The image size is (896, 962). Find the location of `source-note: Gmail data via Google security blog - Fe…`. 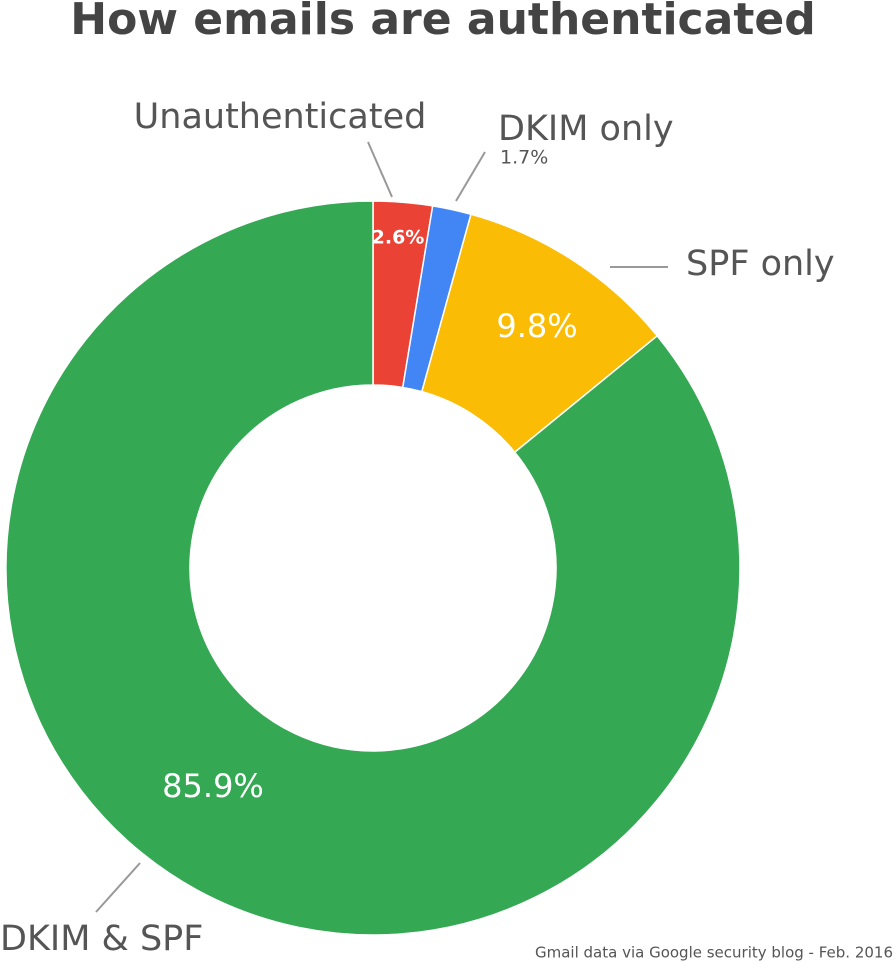

source-note: Gmail data via Google security blog - Fe… is located at coordinates (714, 953).